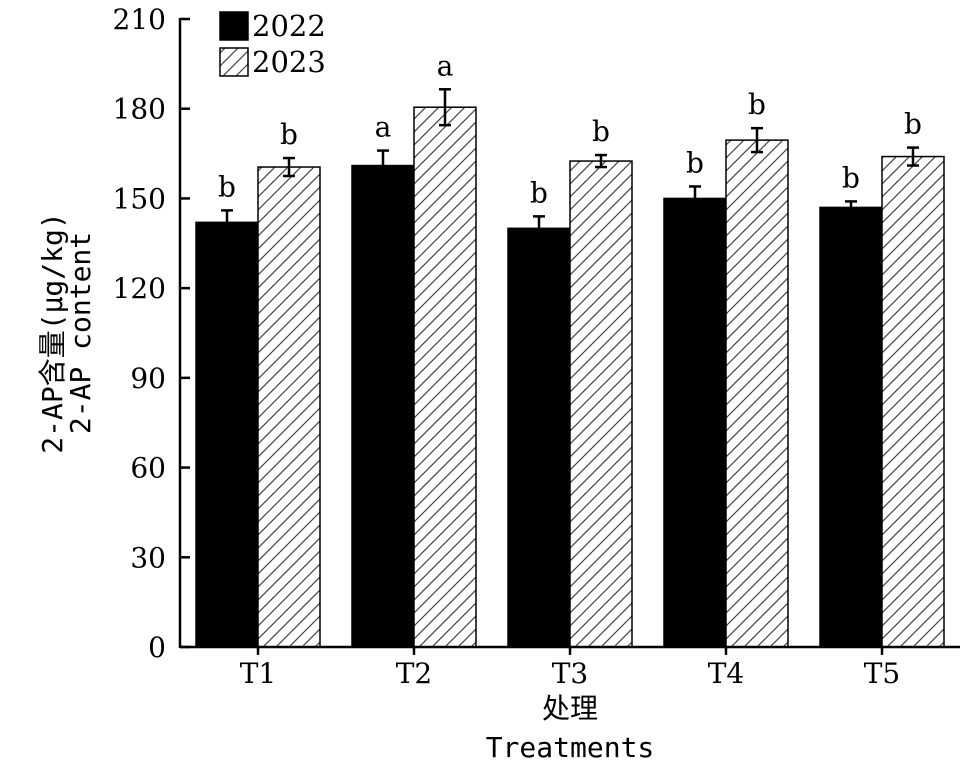  What do you see at coordinates (539, 192) in the screenshot?
I see `significance-label-2022-T3: b` at bounding box center [539, 192].